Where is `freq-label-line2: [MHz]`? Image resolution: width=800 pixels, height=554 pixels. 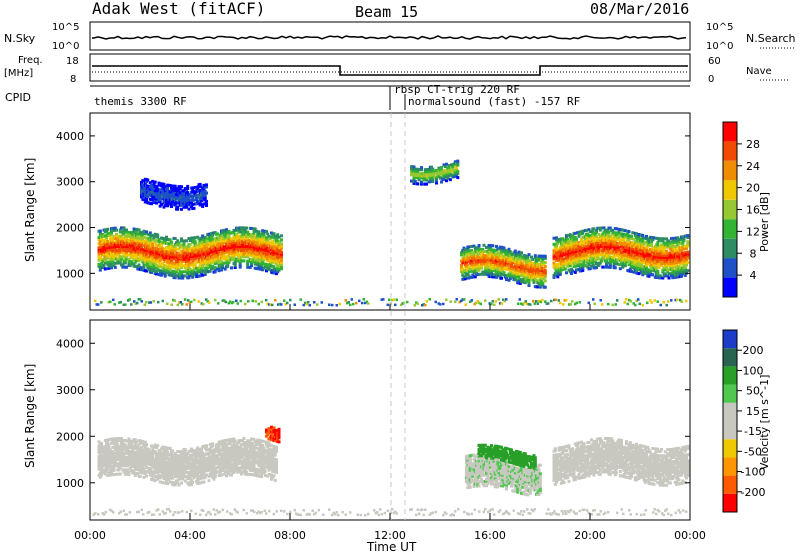 freq-label-line2: [MHz] is located at coordinates (18, 73).